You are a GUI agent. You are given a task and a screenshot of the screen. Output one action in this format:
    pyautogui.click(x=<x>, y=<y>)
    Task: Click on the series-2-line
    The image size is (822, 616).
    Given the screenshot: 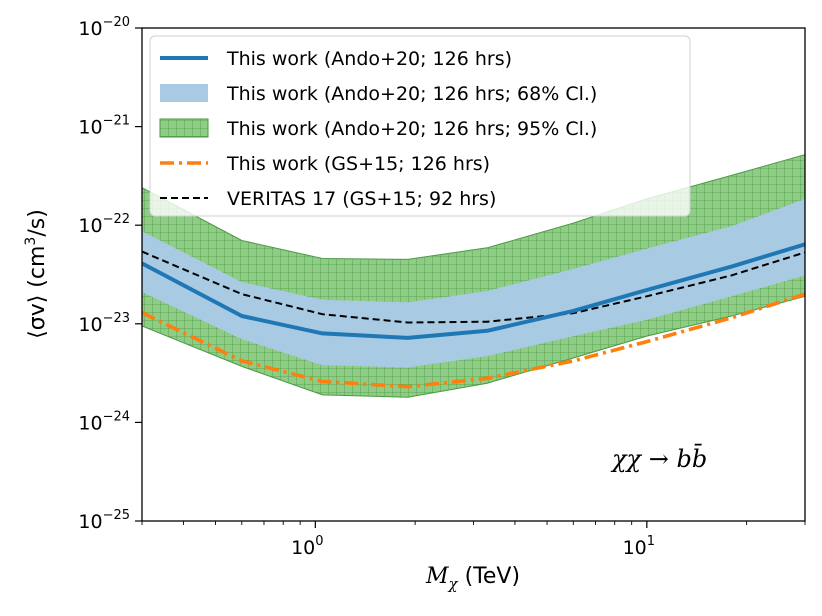 What is the action you would take?
    pyautogui.click(x=473, y=287)
    